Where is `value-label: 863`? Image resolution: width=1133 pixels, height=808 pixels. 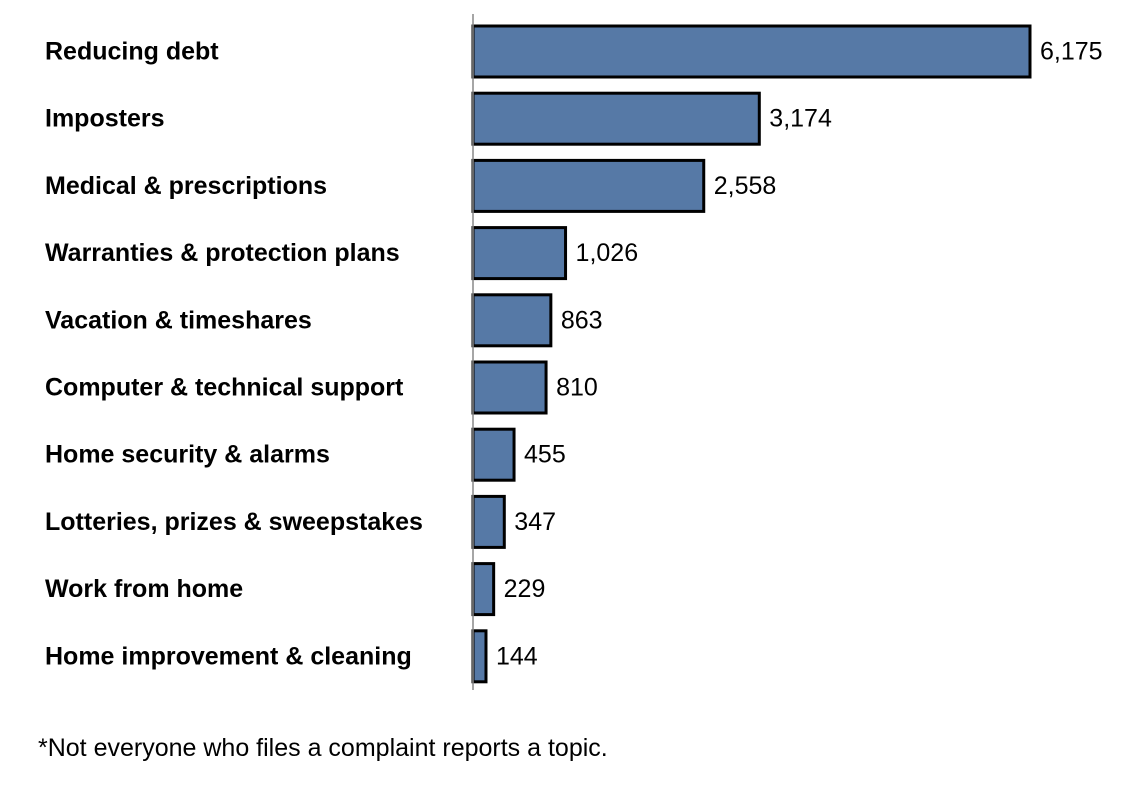
value-label: 863 is located at coordinates (582, 320).